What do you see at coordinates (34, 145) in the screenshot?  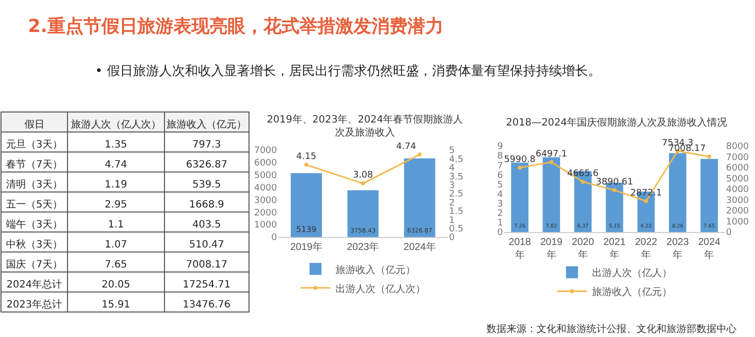 I see `category-label: 元旦（3天）` at bounding box center [34, 145].